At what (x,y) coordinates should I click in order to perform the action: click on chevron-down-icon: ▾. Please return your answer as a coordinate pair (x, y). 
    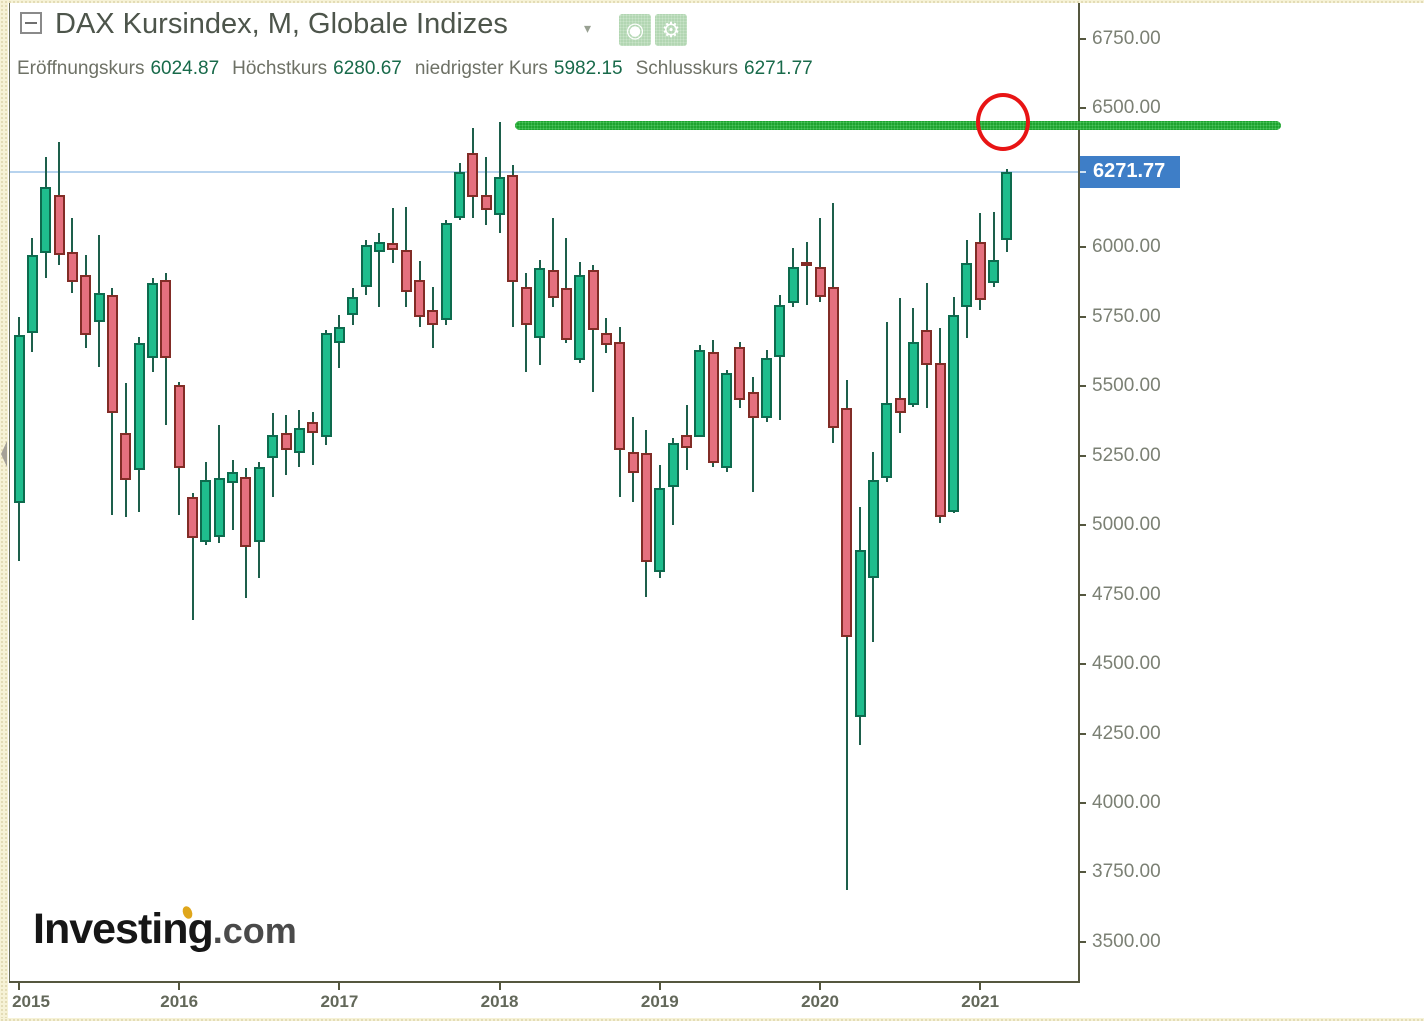
    Looking at the image, I should click on (588, 28).